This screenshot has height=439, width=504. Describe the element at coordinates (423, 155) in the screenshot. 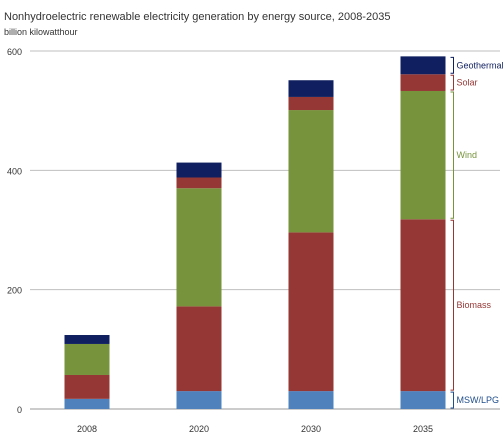

I see `bar-segment-wind-2035` at that location.